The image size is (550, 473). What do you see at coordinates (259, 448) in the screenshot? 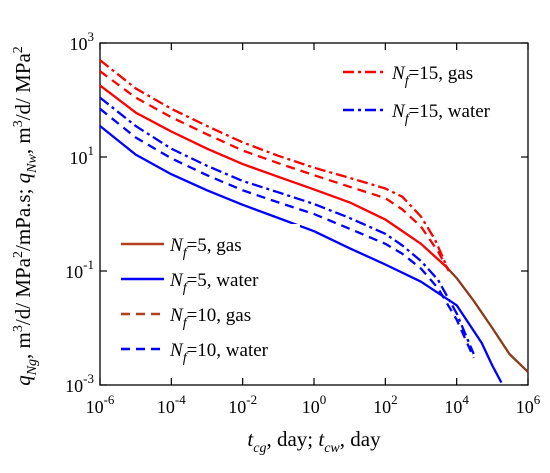
I see `x-axis-title-part-1: cg` at bounding box center [259, 448].